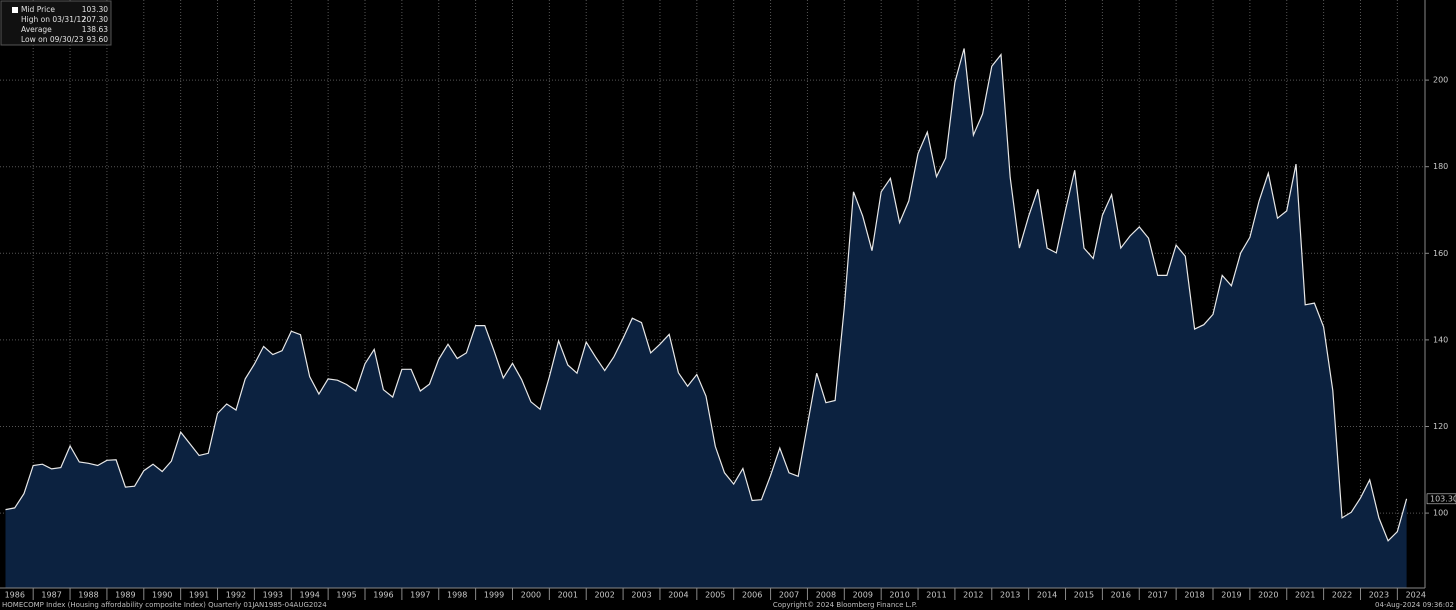  I want to click on x-tick-label: 2015, so click(1084, 595).